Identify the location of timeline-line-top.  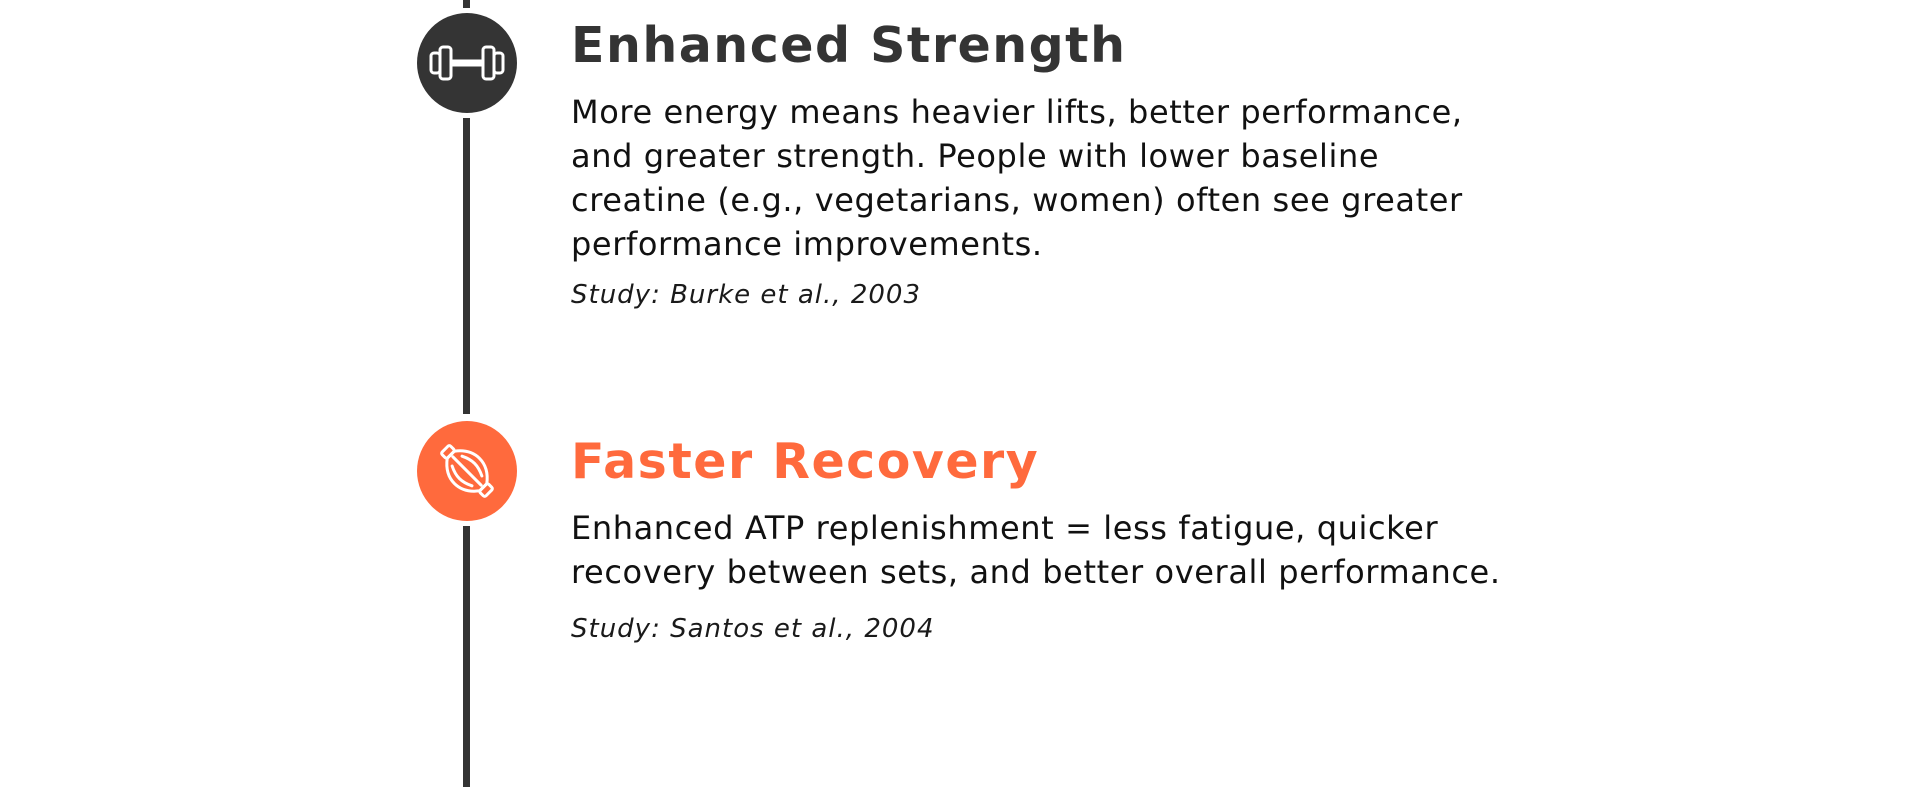
(466, 4).